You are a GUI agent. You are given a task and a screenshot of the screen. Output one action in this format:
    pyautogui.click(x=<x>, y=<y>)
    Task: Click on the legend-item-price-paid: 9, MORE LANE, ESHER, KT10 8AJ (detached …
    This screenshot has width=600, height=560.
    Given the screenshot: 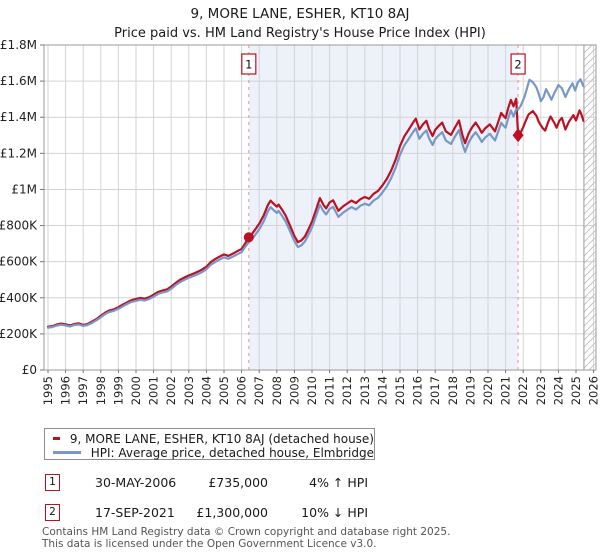 What is the action you would take?
    pyautogui.click(x=213, y=438)
    